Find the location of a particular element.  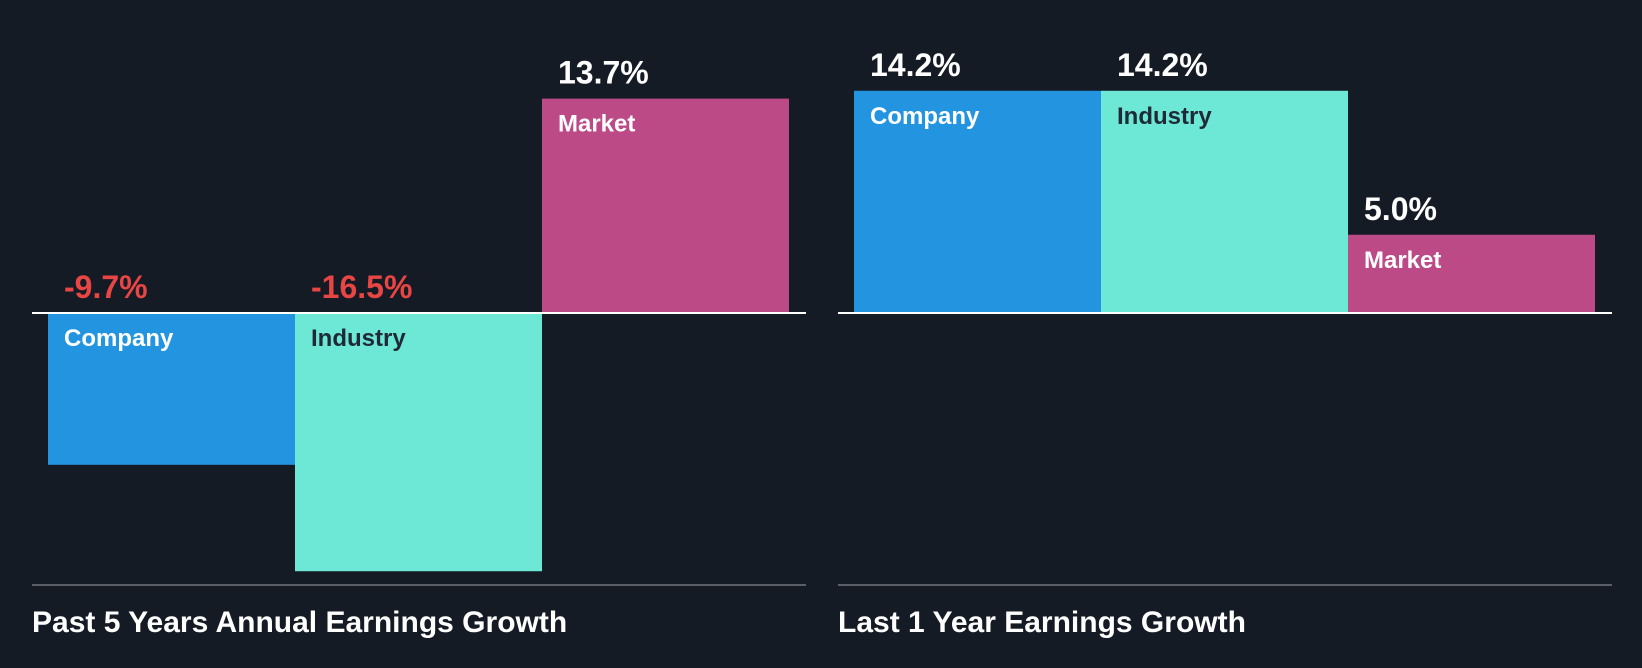

past-5-years-bar-market is located at coordinates (665, 205).